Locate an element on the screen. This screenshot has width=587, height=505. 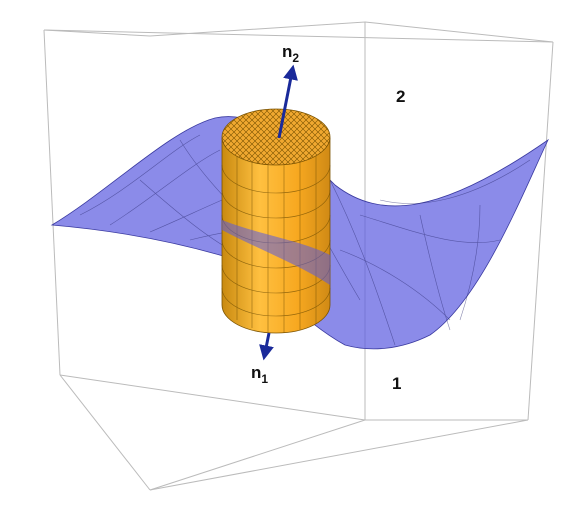
normal-arrow-top is located at coordinates (287, 101).